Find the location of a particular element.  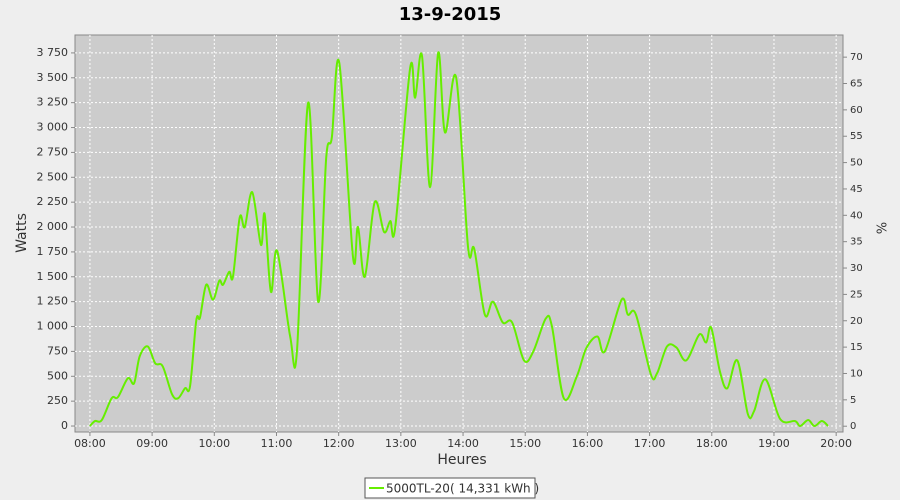

y2-tick-label: 50 is located at coordinates (856, 163).